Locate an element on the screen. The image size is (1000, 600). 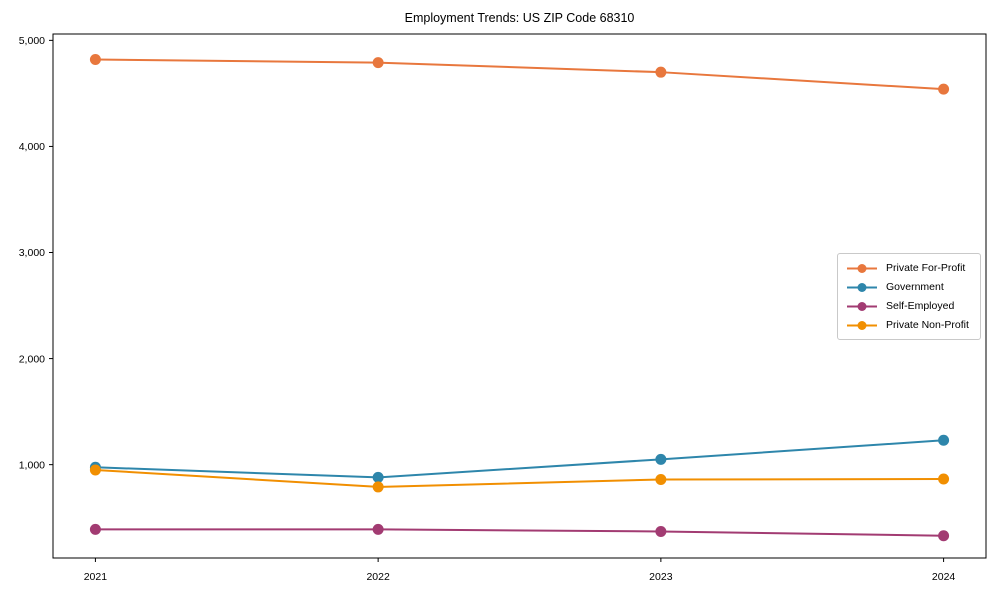
legend-item: Private Non-Profit is located at coordinates (907, 325).